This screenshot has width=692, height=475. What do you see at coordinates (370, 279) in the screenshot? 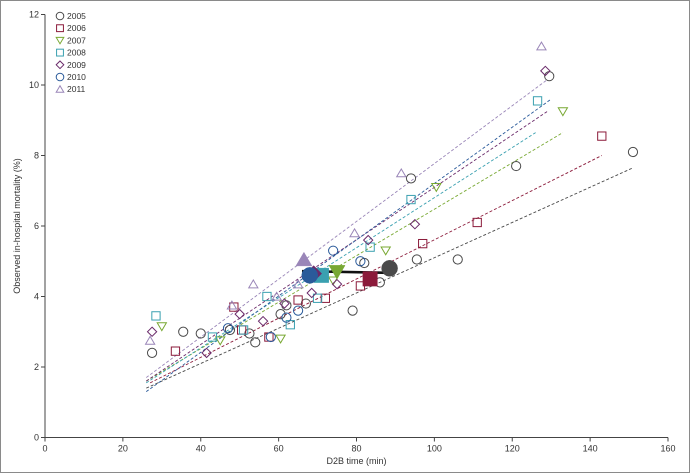
I see `mean-marker-2006` at bounding box center [370, 279].